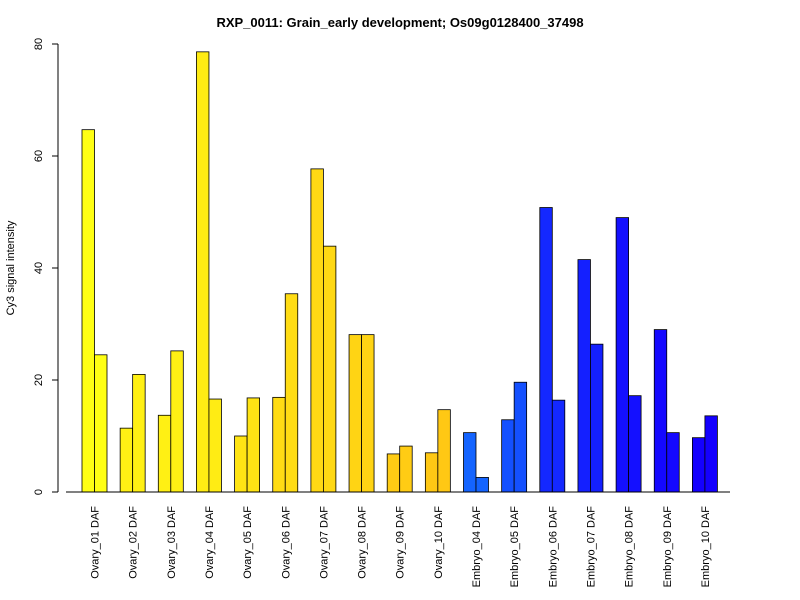  What do you see at coordinates (210, 542) in the screenshot?
I see `x-tick-label: Ovary_04 DAF` at bounding box center [210, 542].